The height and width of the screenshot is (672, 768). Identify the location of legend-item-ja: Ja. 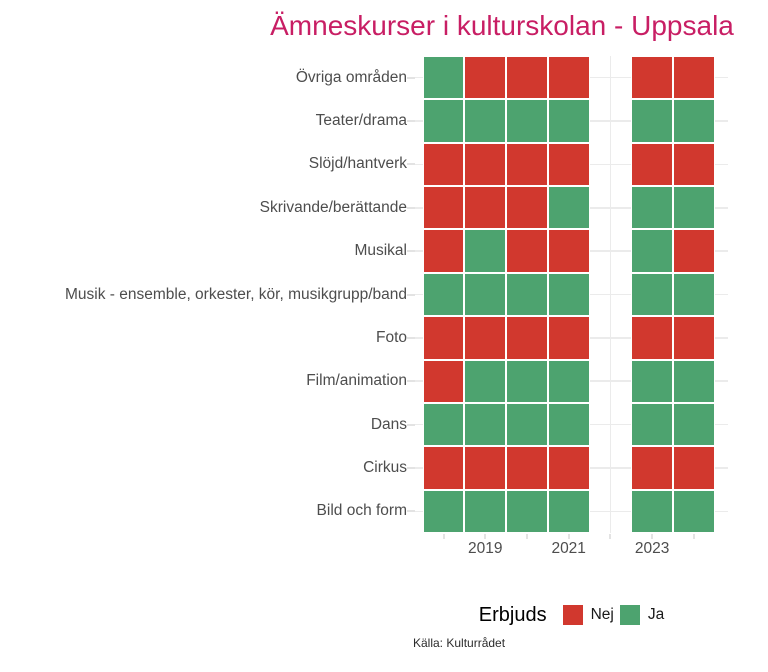
(642, 615).